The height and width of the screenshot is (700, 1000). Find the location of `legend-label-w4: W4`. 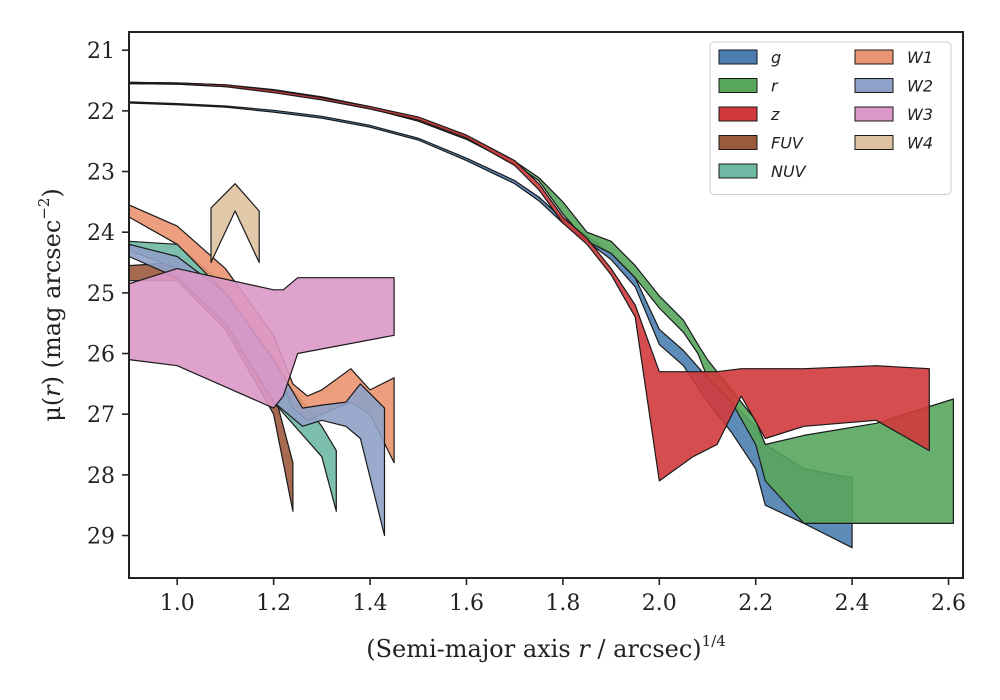

legend-label-w4: W4 is located at coordinates (920, 143).